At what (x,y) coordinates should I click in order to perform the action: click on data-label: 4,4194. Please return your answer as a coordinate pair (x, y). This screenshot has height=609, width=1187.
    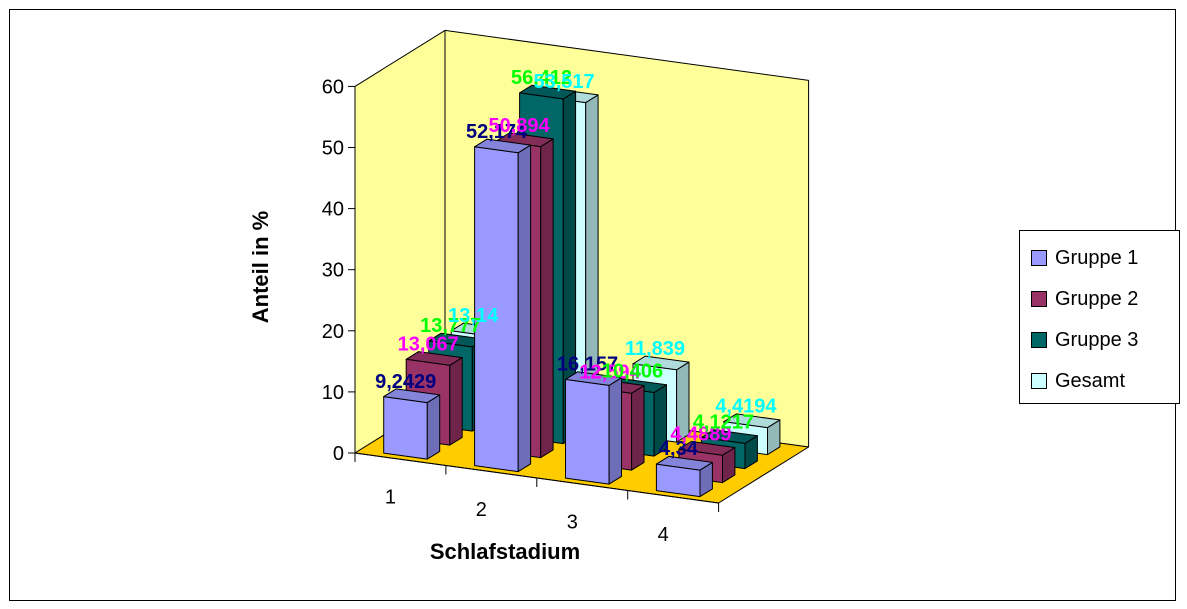
    Looking at the image, I should click on (746, 407).